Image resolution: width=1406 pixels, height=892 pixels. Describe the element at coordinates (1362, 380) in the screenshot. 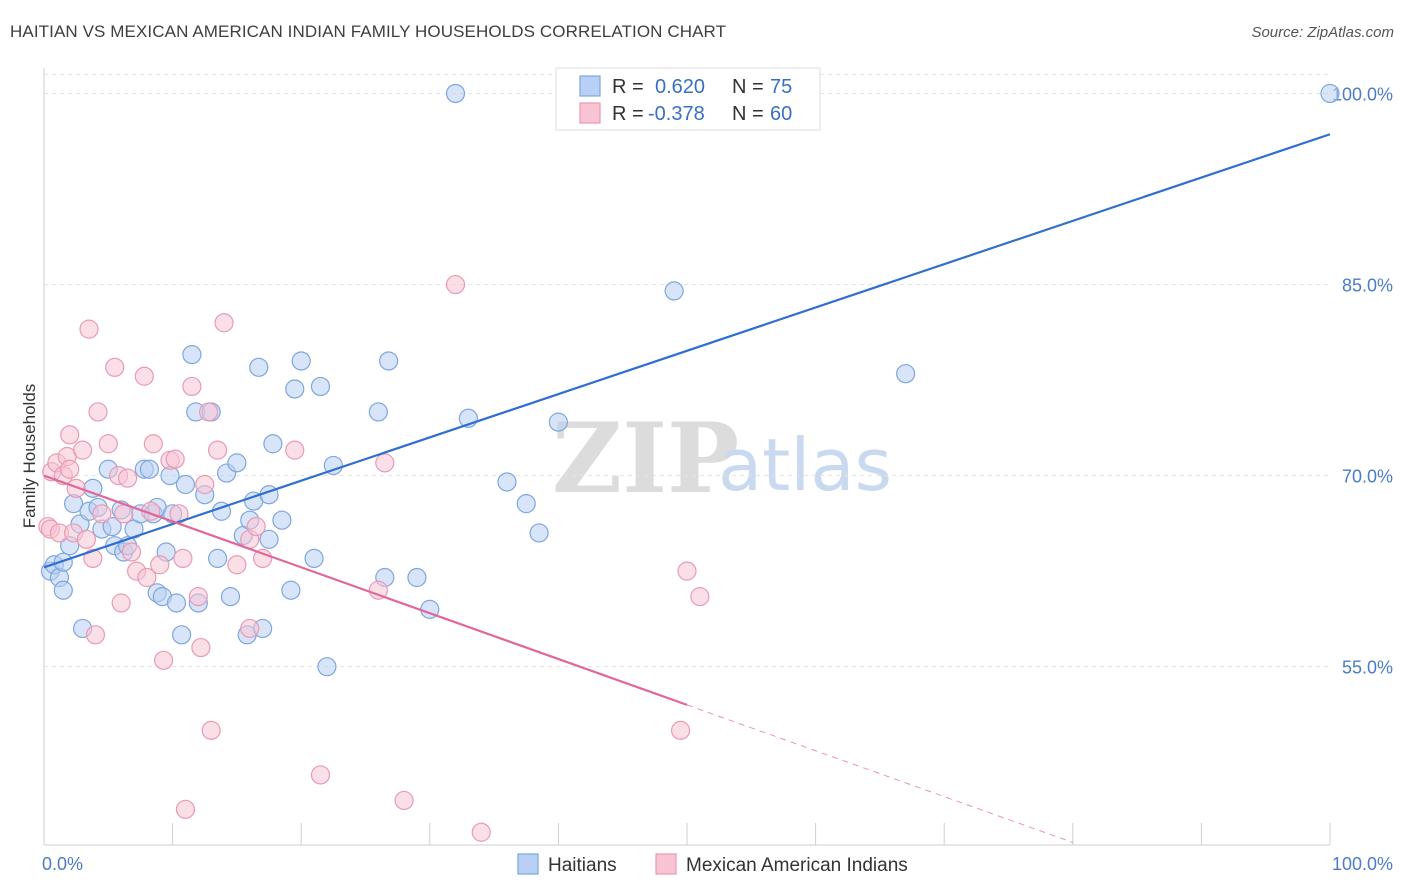

I see `y-tick-labels: 55.0% 70.0% 85.0% 100.0%` at that location.